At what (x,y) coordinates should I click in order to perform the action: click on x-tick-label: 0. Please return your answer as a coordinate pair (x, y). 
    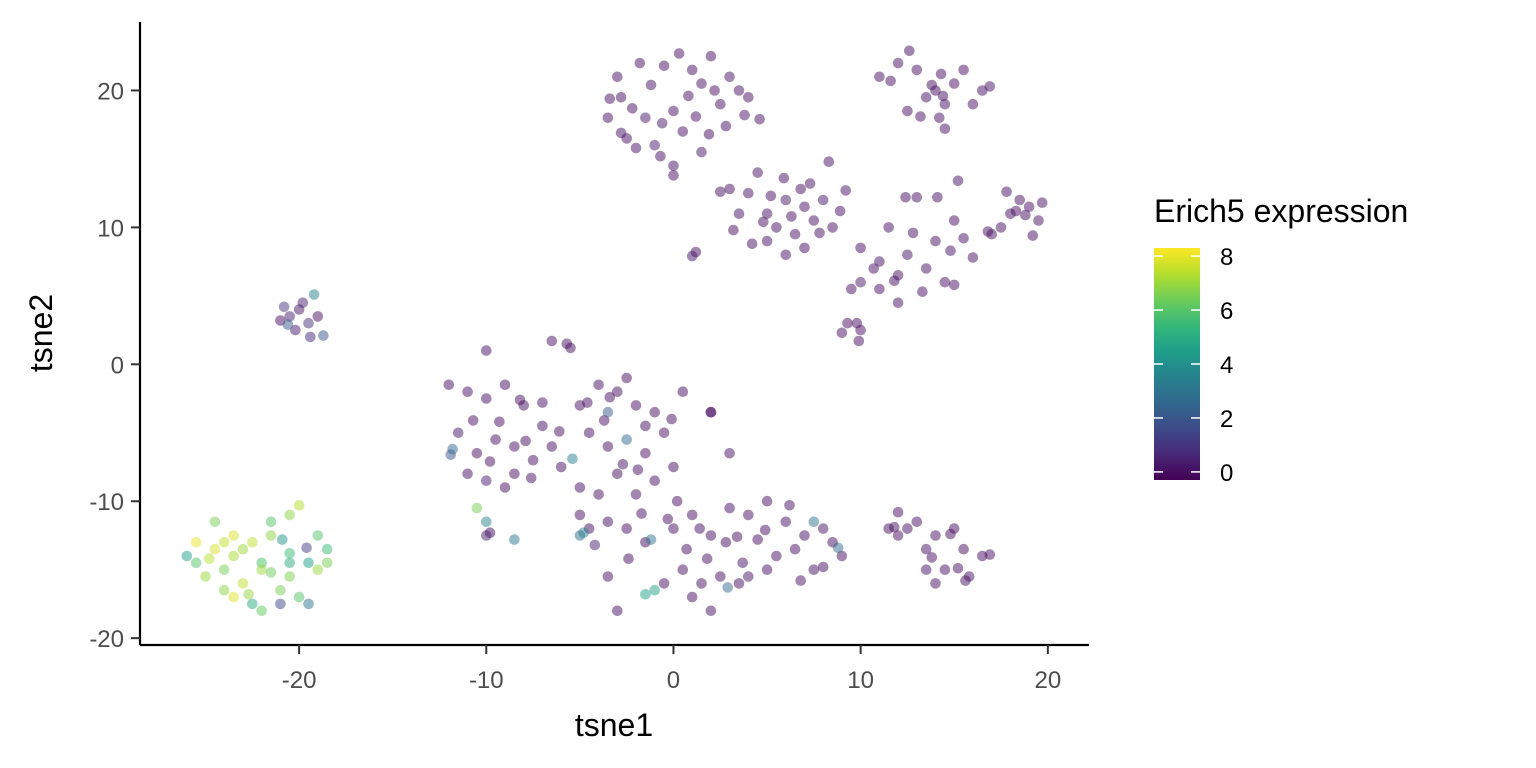
    Looking at the image, I should click on (673, 680).